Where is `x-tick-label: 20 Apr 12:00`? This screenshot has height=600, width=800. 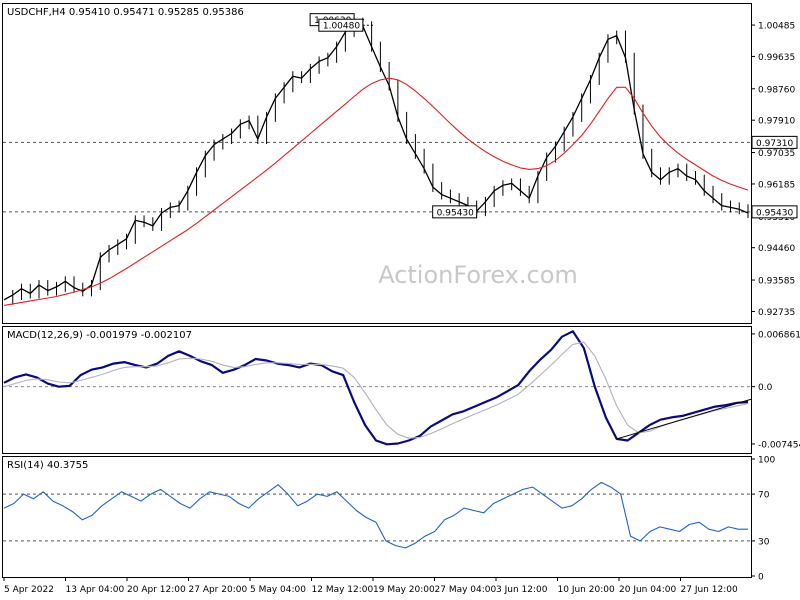
x-tick-label: 20 Apr 12:00 is located at coordinates (156, 590).